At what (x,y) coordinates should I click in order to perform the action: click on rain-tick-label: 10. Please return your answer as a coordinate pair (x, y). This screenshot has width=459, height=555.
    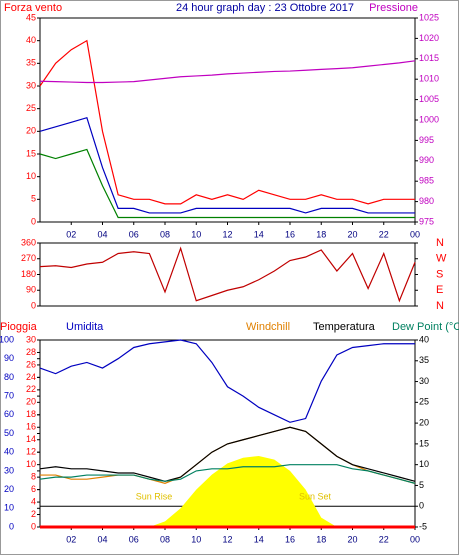
    Looking at the image, I should click on (31, 464).